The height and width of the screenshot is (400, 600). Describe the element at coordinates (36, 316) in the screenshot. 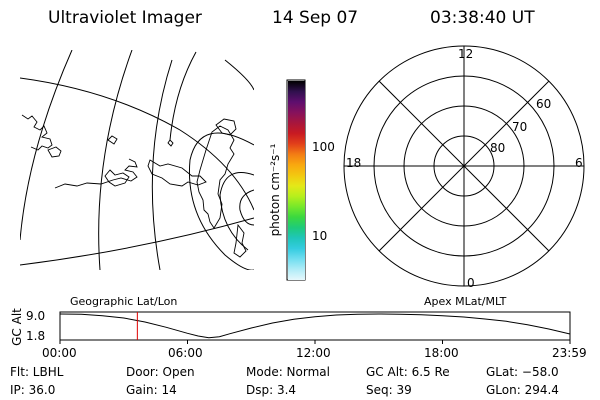

I see `altitude-y-tick: 9.0` at that location.